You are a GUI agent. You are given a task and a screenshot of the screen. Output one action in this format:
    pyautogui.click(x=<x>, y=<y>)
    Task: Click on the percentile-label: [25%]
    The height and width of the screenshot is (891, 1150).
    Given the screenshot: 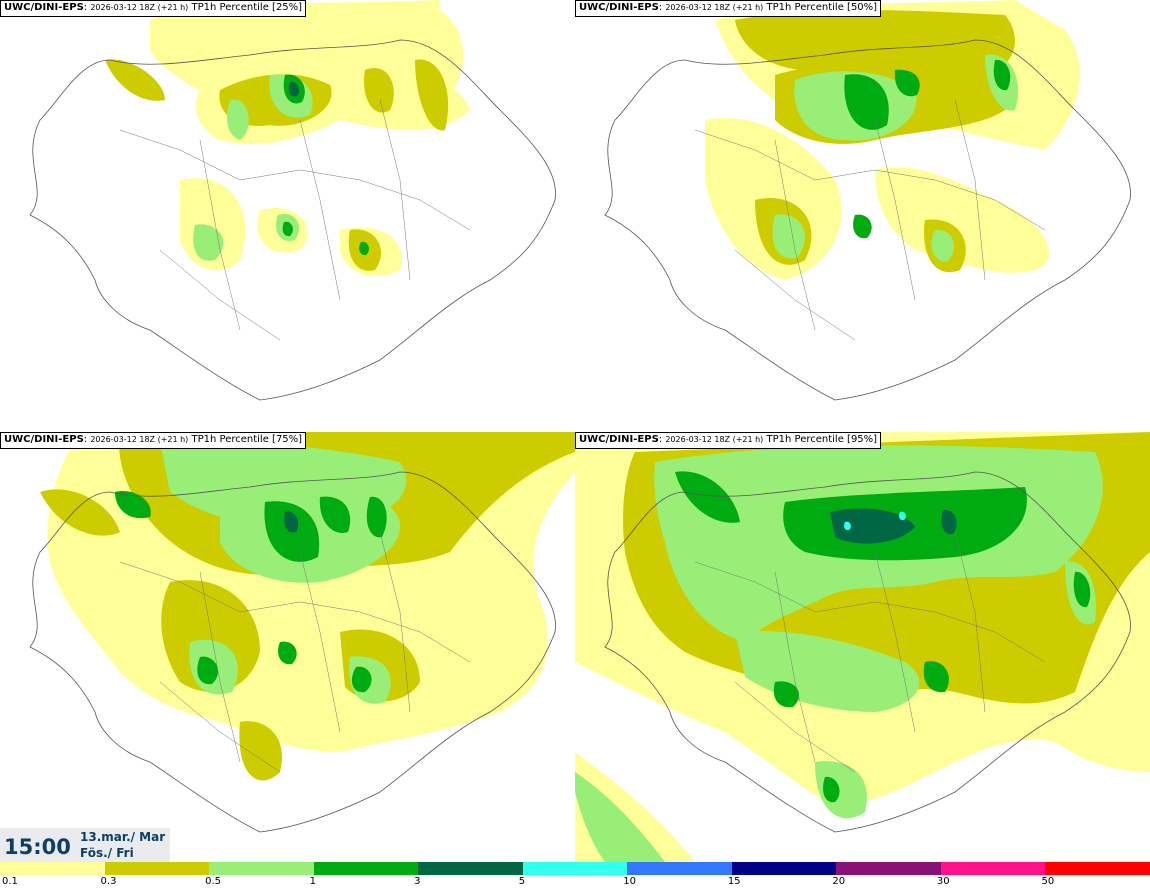 What is the action you would take?
    pyautogui.click(x=287, y=7)
    